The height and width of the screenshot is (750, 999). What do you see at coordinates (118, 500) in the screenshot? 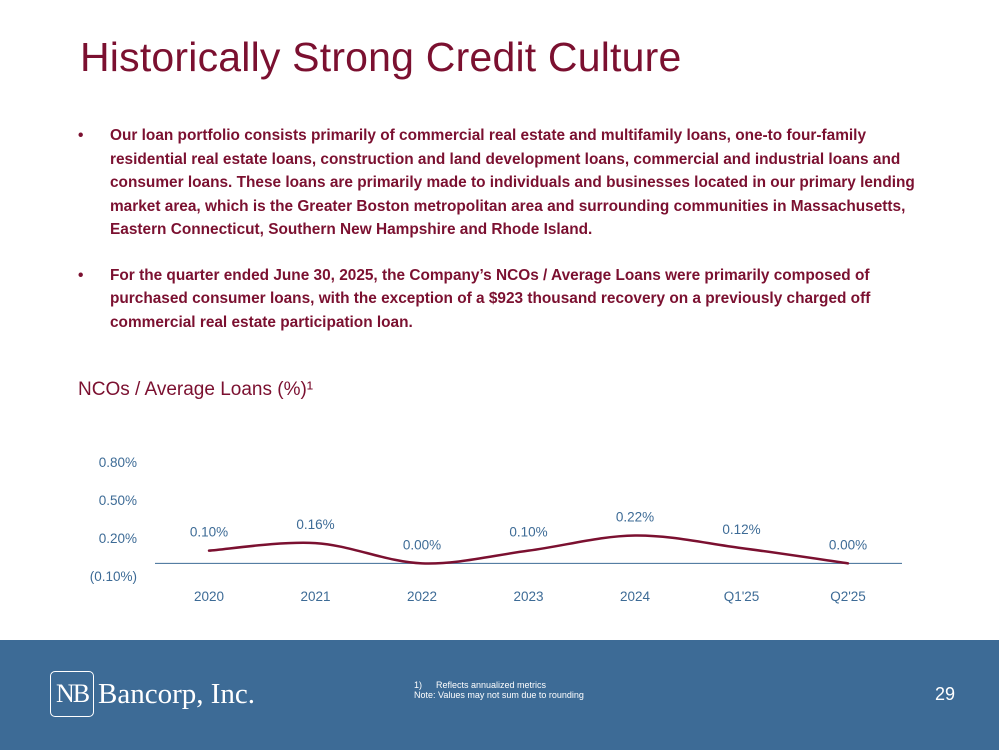
I see `y-tick-label: 0.50%` at bounding box center [118, 500].